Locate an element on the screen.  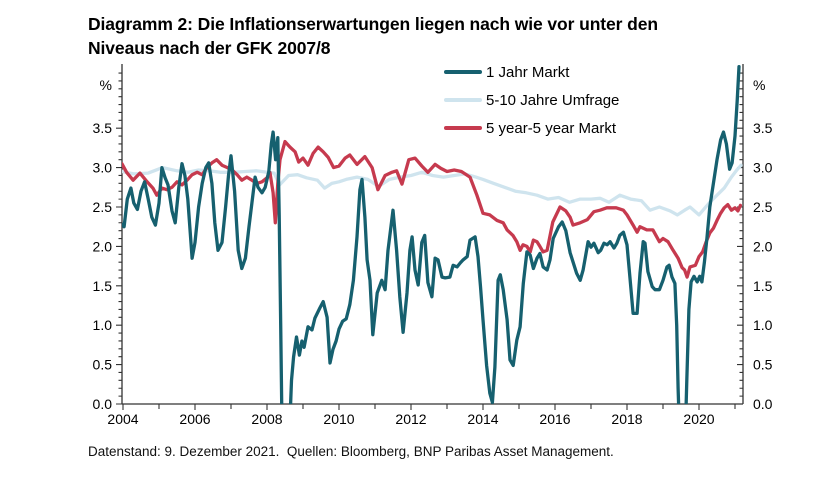
y-axis-label-right: 2.0 is located at coordinates (763, 246).